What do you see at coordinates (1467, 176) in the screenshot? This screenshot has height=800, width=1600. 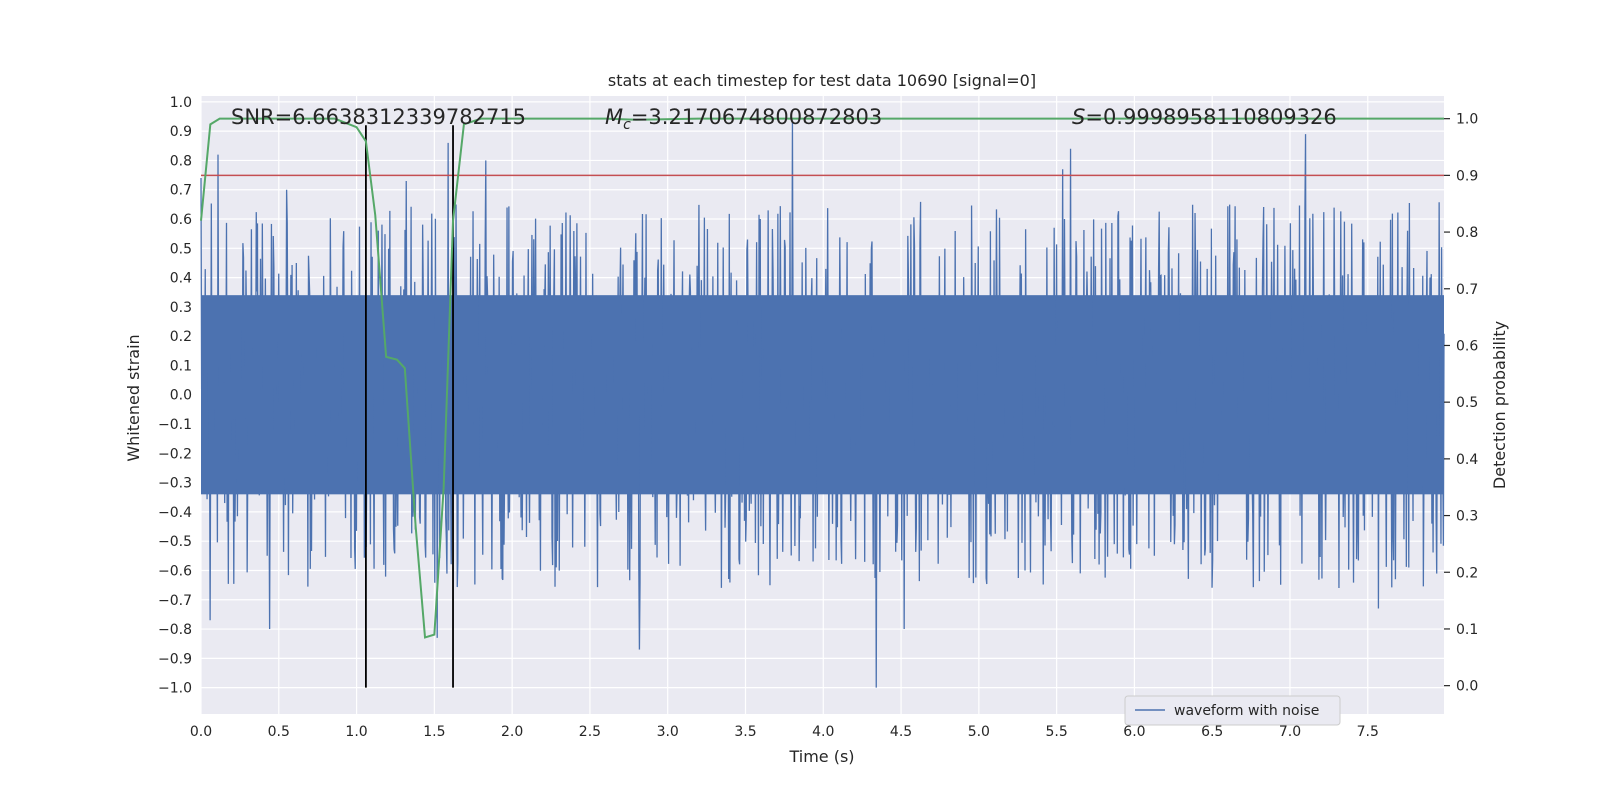 I see `y-right-tick-label: 0.9` at bounding box center [1467, 176].